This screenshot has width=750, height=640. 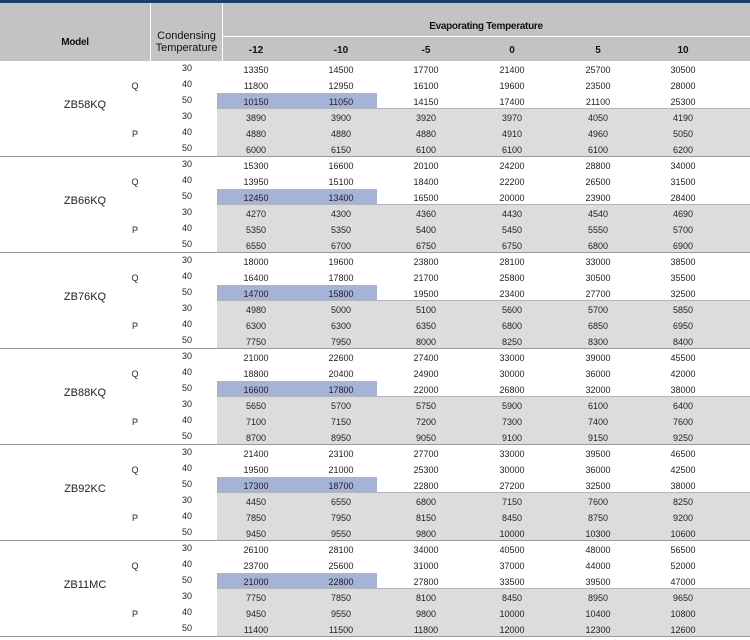 I want to click on value-cell: 4300, so click(x=341, y=214).